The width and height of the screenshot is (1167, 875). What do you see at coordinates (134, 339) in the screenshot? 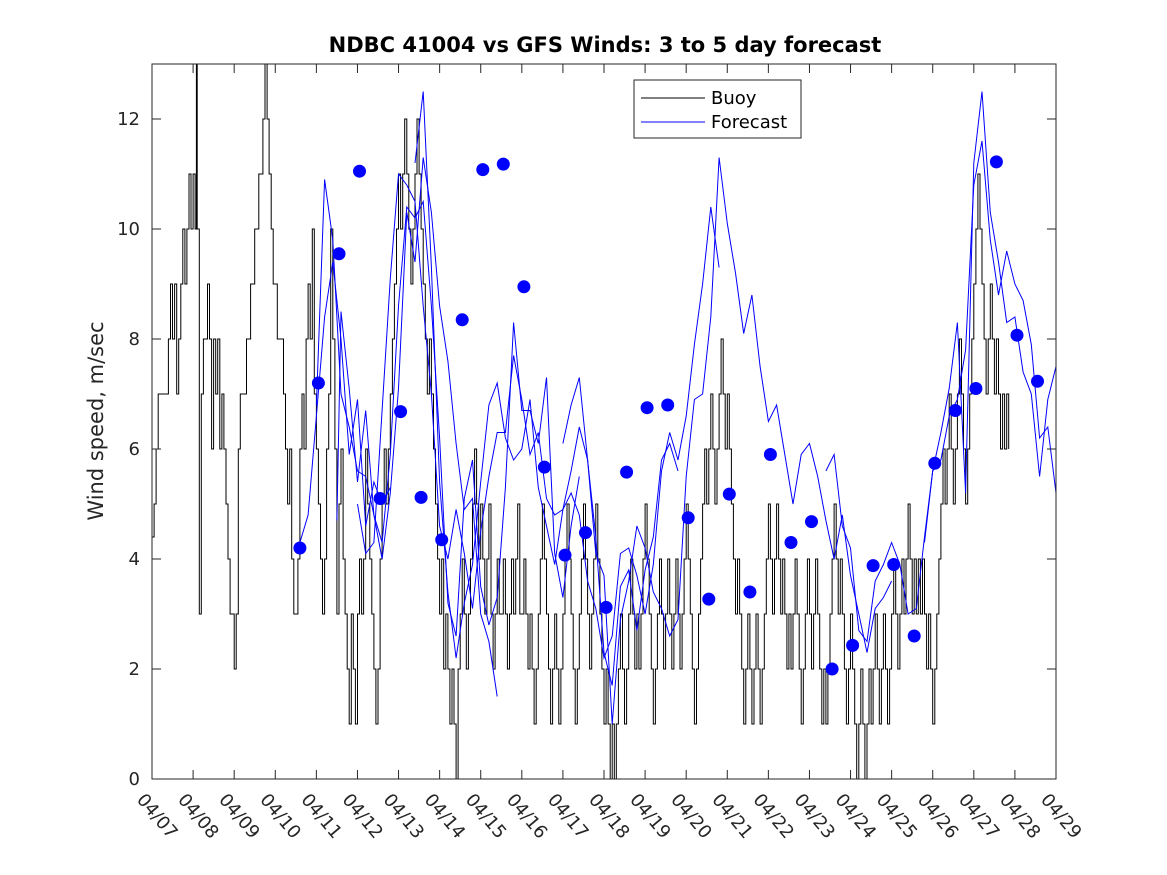
I see `y-tick-label: 8` at bounding box center [134, 339].